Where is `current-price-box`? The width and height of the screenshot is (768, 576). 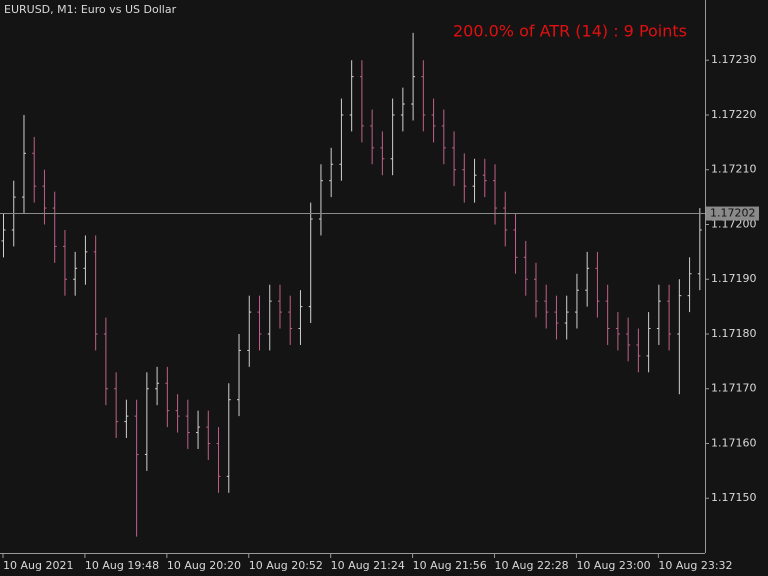
current-price-box is located at coordinates (732, 213).